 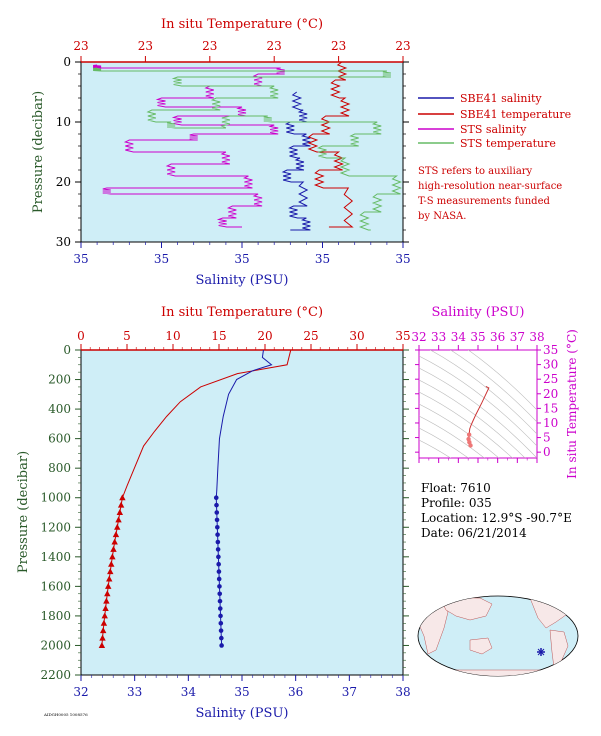 I want to click on ts-title: Salinity (PSU), so click(x=478, y=312).